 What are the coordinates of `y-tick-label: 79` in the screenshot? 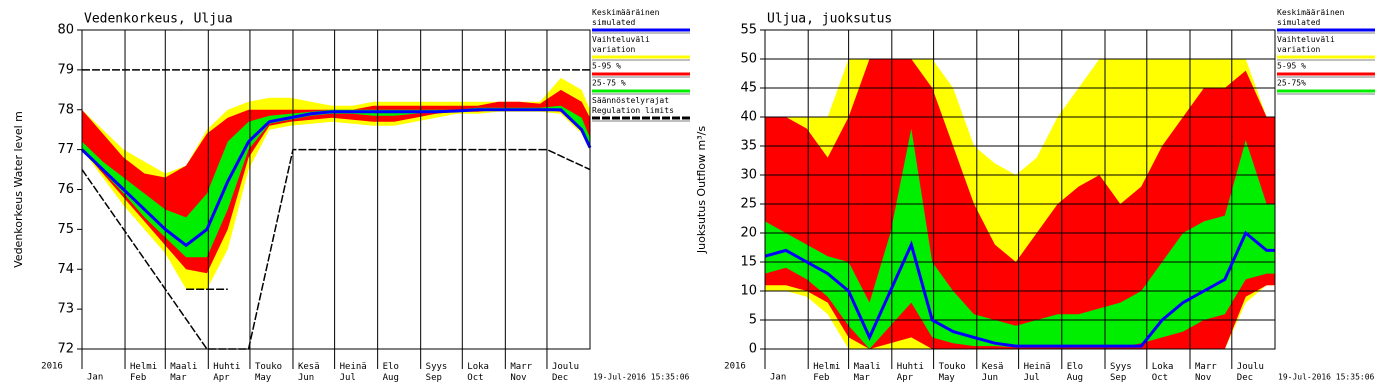 It's located at (65, 69).